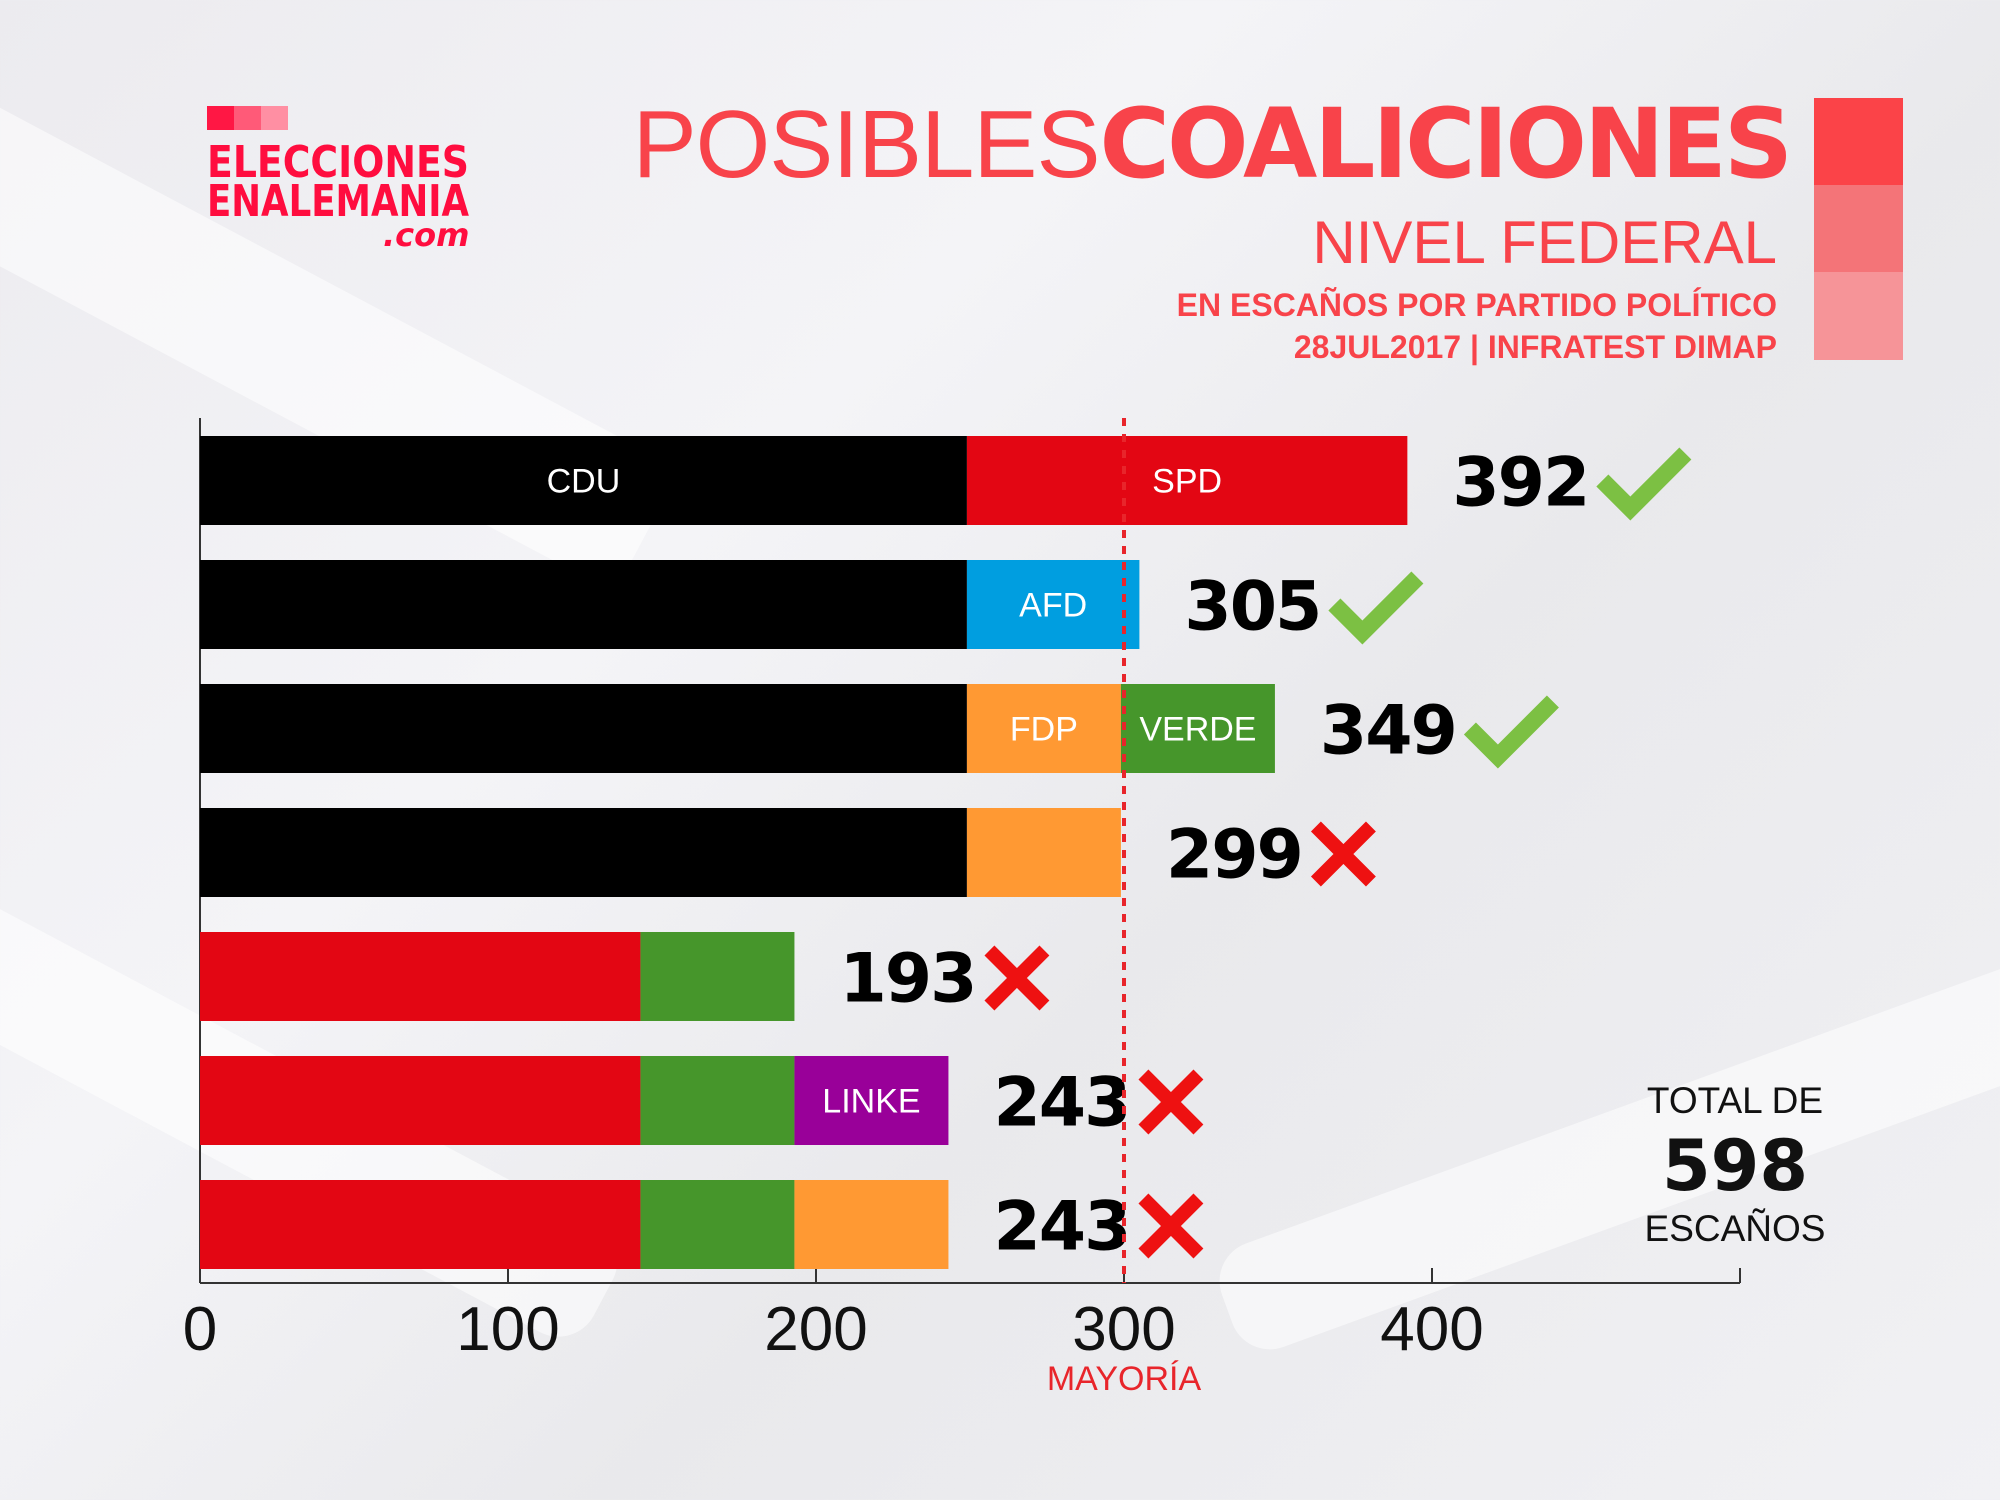  What do you see at coordinates (1735, 1228) in the screenshot?
I see `total-label-bottom: ESCAÑOS` at bounding box center [1735, 1228].